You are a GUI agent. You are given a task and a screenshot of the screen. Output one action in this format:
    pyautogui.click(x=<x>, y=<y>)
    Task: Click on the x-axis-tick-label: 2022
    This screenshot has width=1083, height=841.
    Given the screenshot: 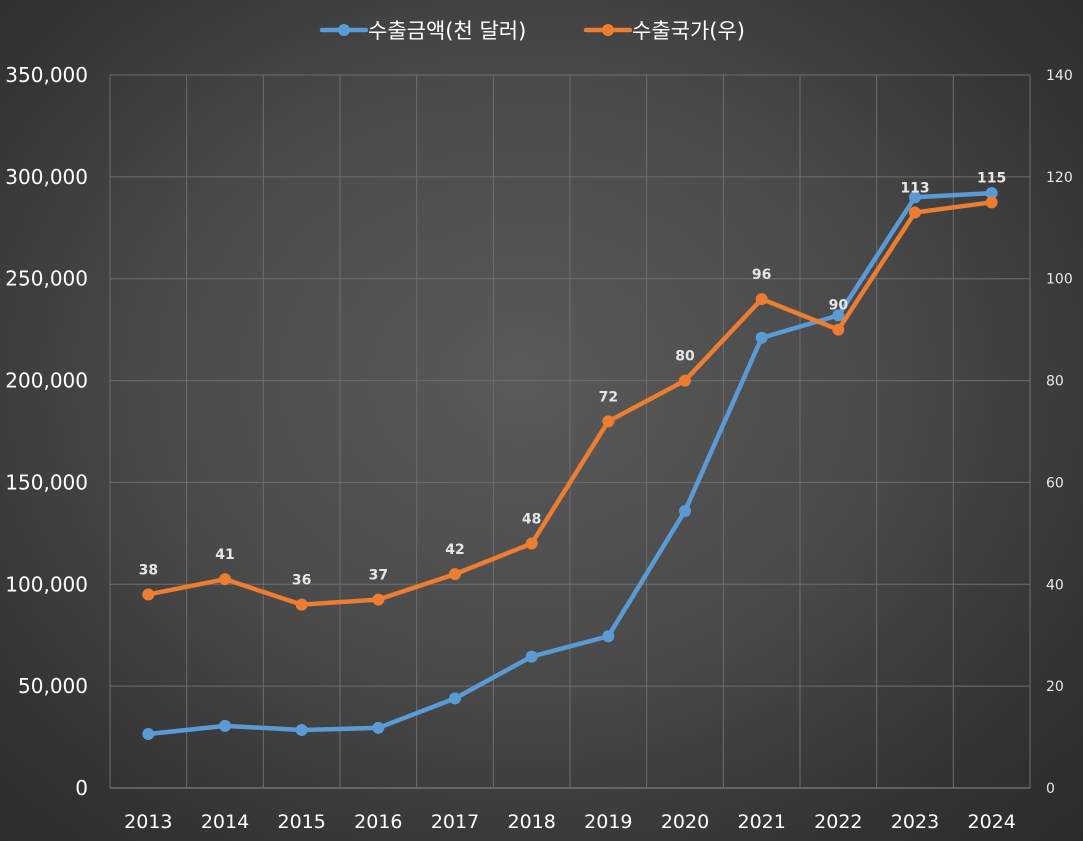 What is the action you would take?
    pyautogui.click(x=838, y=822)
    